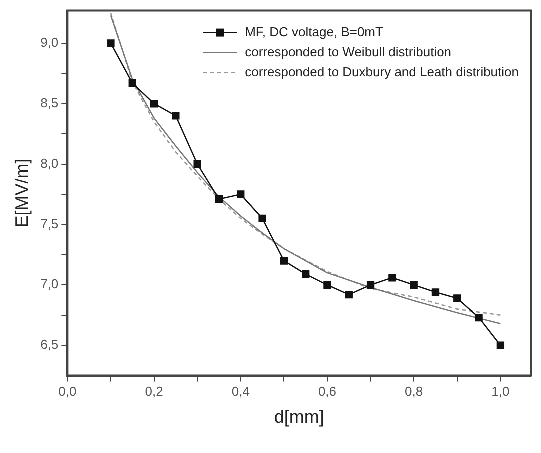  I want to click on x-tick-label: 0,8, so click(414, 392).